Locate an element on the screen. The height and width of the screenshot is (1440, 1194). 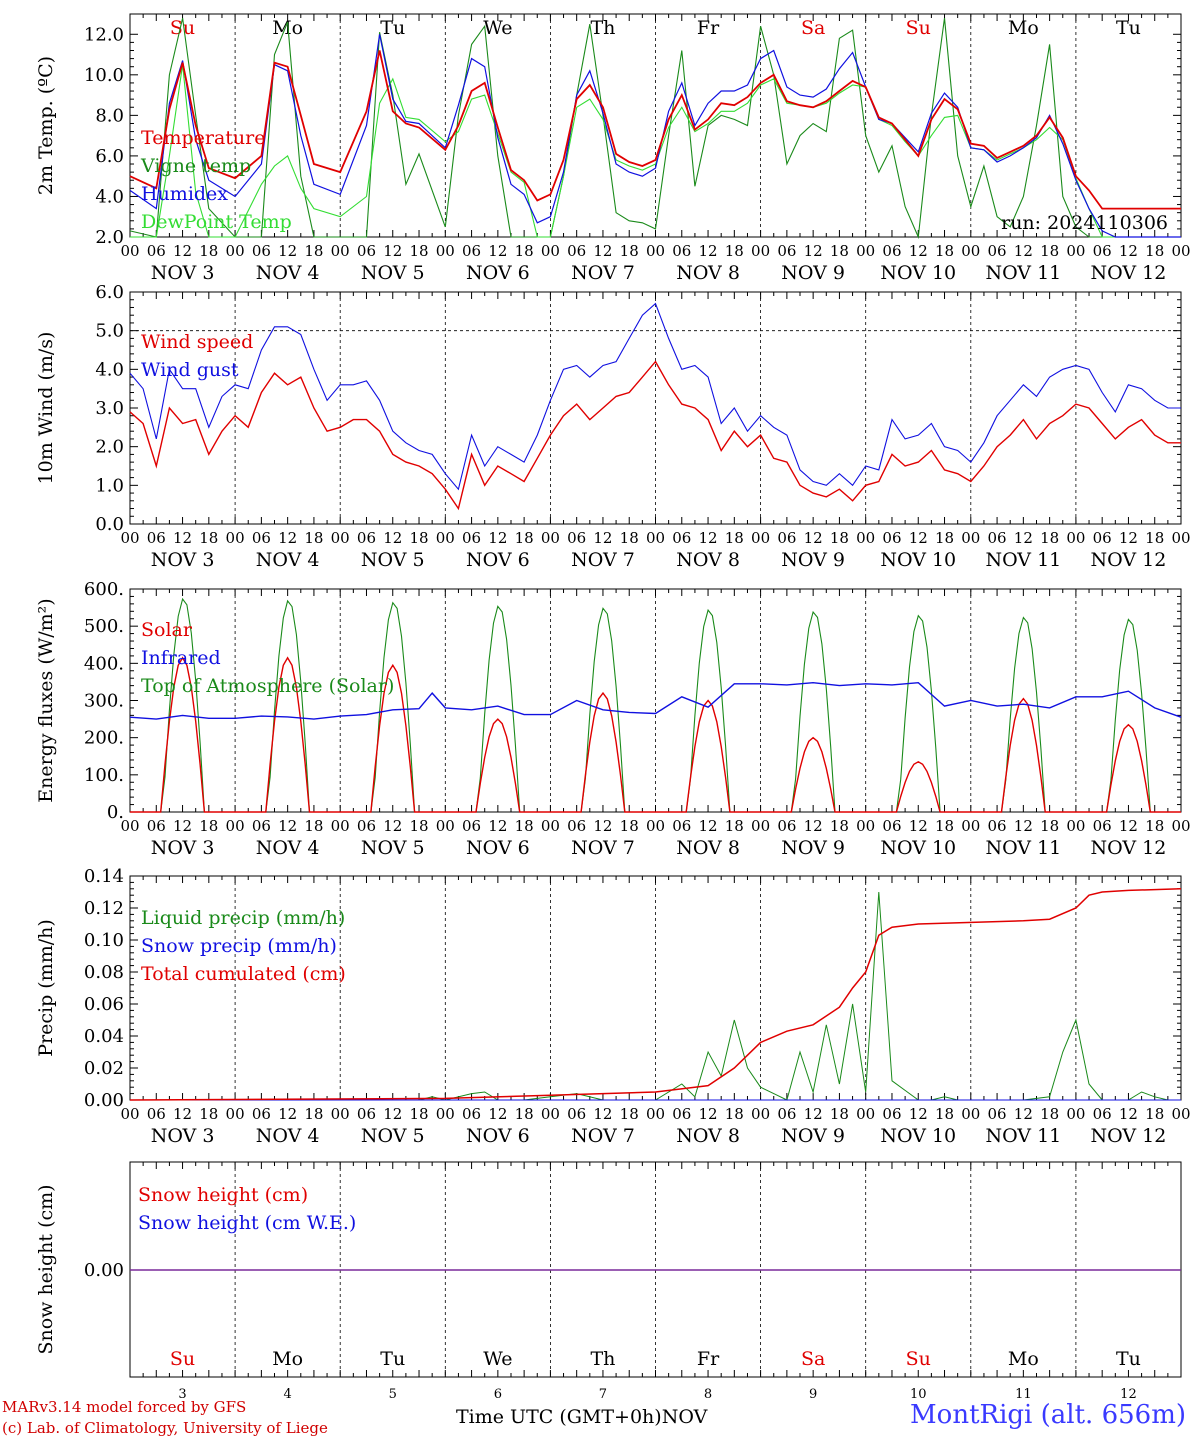
y-tick-label: 500. is located at coordinates (104, 626).